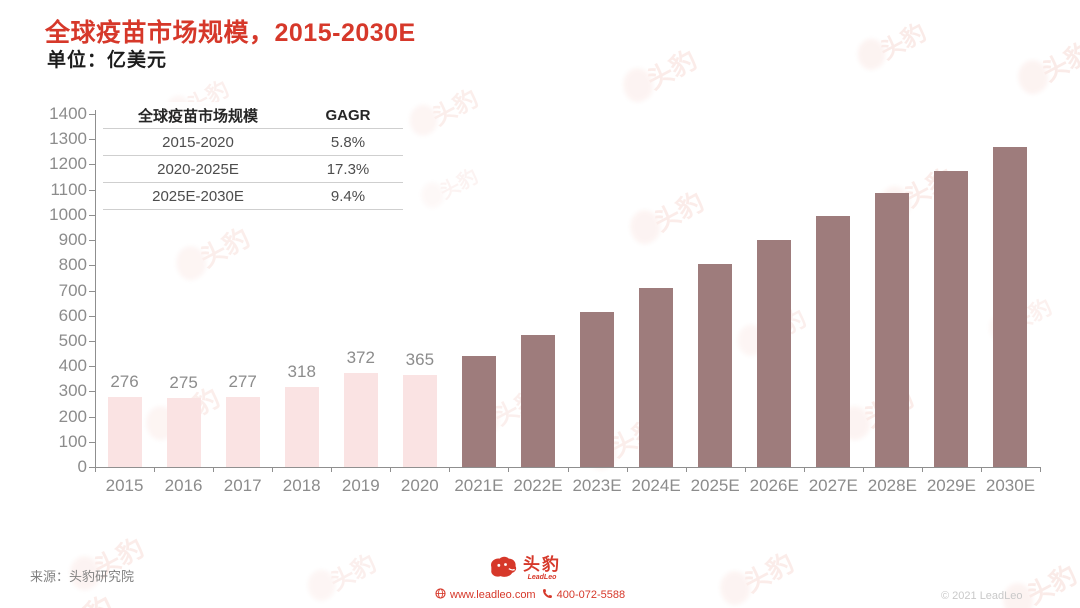 Image resolution: width=1080 pixels, height=608 pixels. What do you see at coordinates (124, 382) in the screenshot?
I see `bar-value-2015: 276` at bounding box center [124, 382].